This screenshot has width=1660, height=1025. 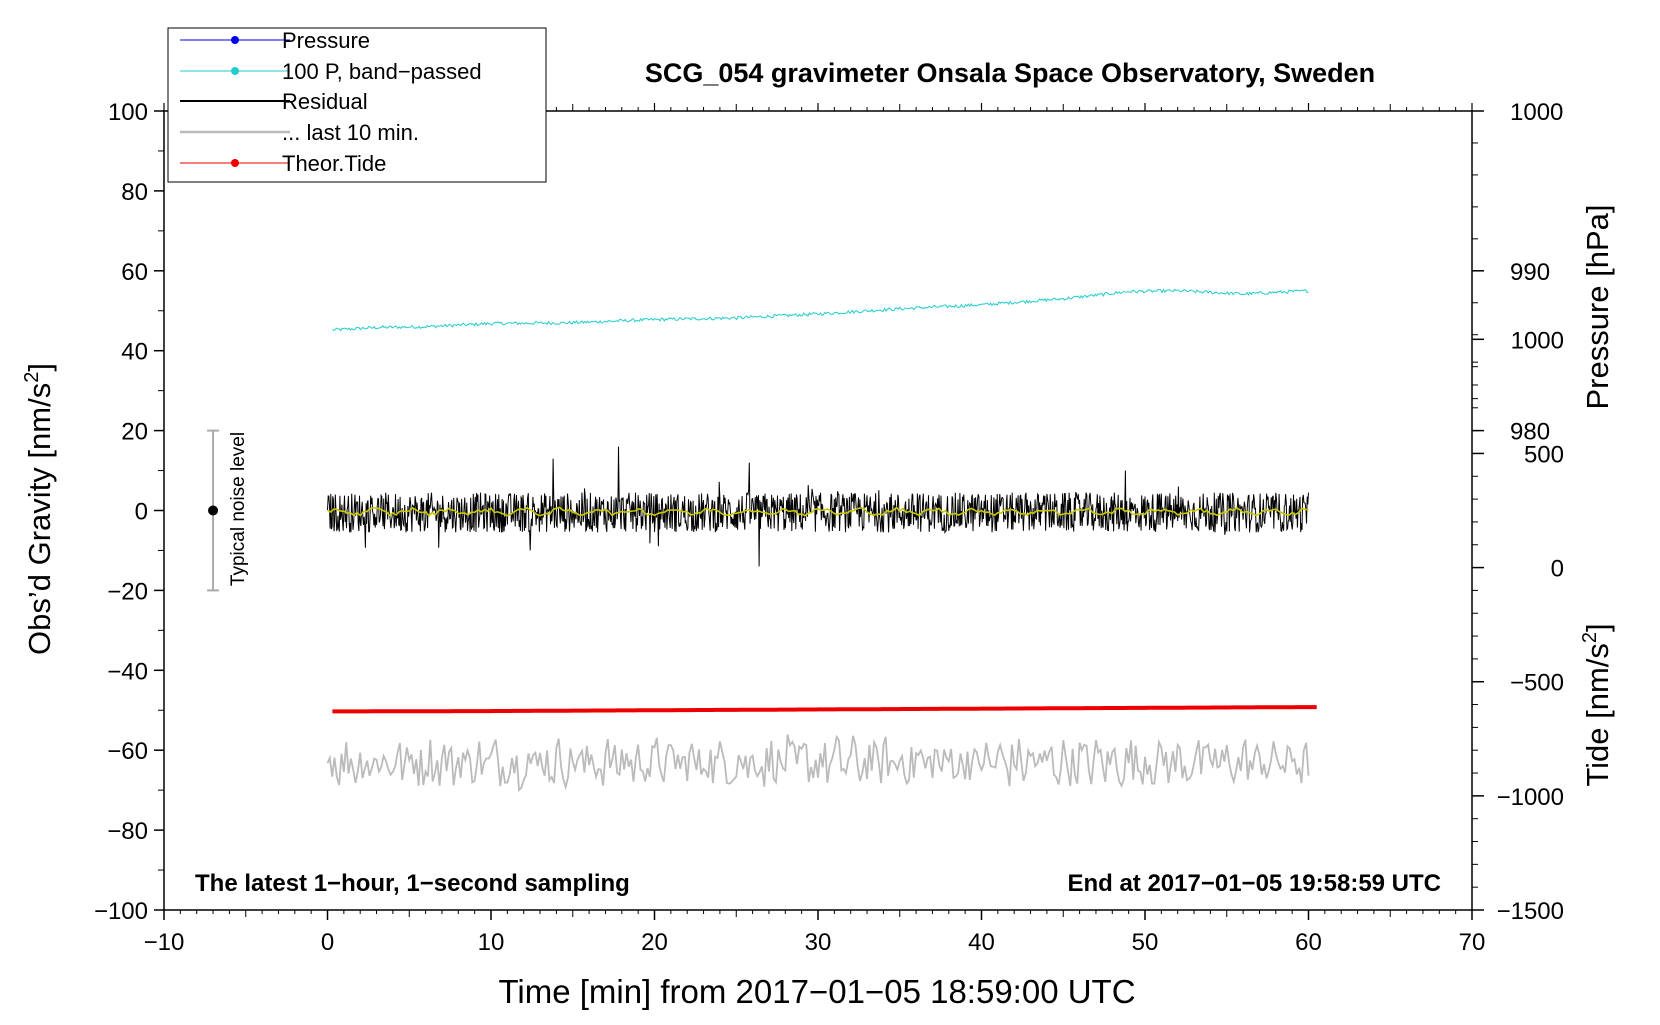 What do you see at coordinates (235, 71) in the screenshot?
I see `legend-marker-bandpassed` at bounding box center [235, 71].